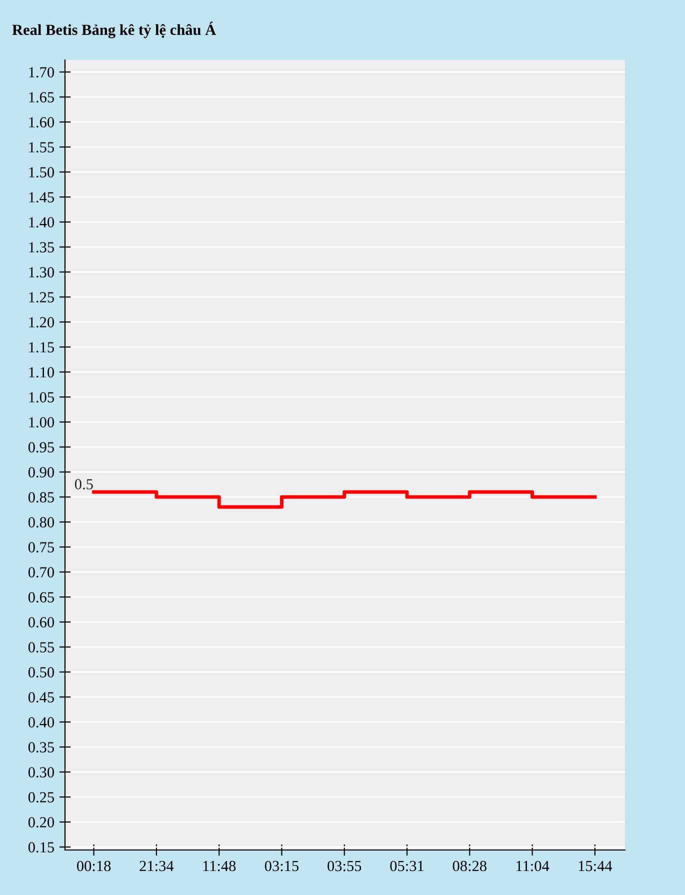 The height and width of the screenshot is (895, 685). I want to click on y-tick-label: 0.45, so click(41, 697).